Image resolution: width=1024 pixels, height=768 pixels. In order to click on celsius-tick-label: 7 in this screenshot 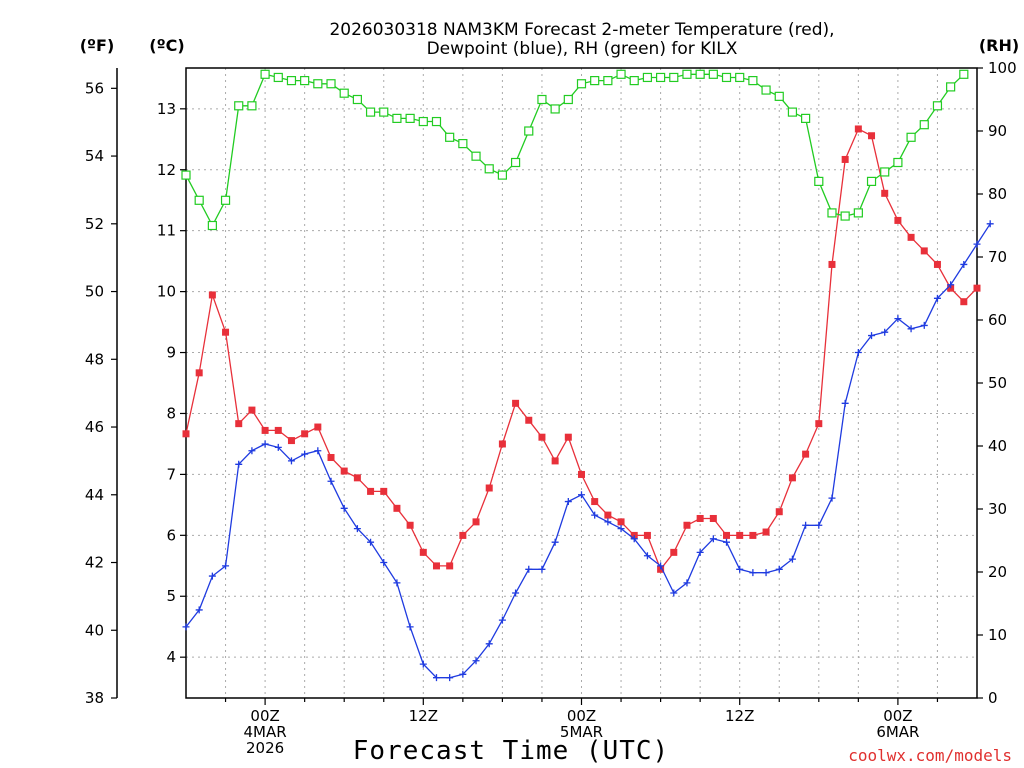, I will do `click(171, 474)`.